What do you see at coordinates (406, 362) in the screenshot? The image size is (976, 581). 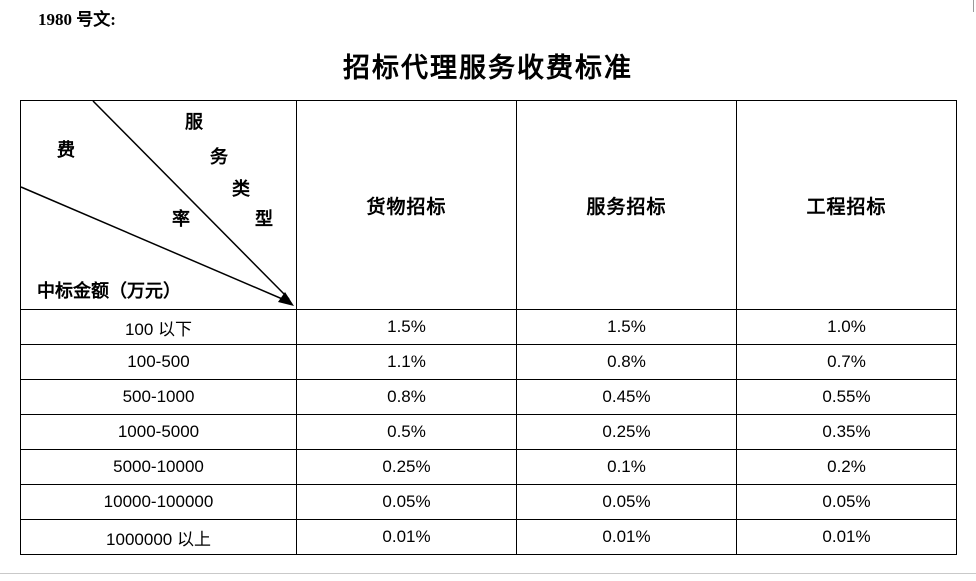 I see `rate-cell: 1.1%` at bounding box center [406, 362].